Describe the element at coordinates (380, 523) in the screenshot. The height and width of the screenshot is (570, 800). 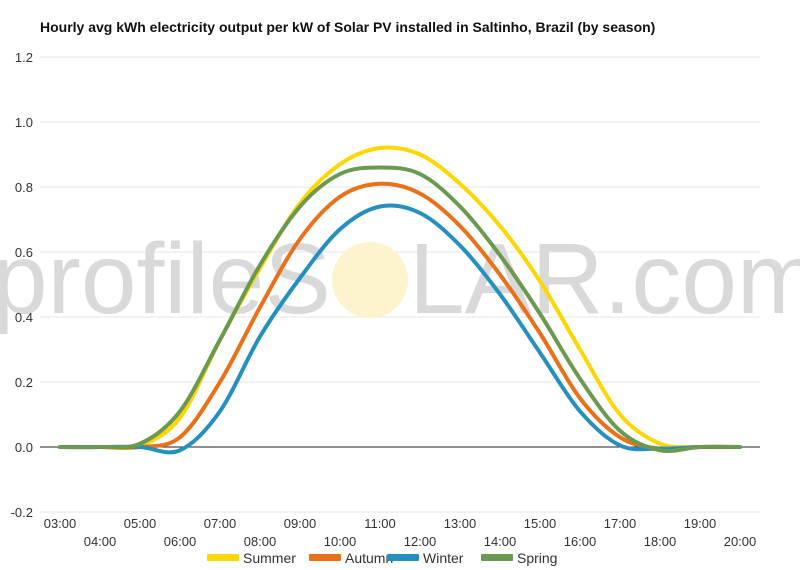
I see `x-tick-label: 11:00` at that location.